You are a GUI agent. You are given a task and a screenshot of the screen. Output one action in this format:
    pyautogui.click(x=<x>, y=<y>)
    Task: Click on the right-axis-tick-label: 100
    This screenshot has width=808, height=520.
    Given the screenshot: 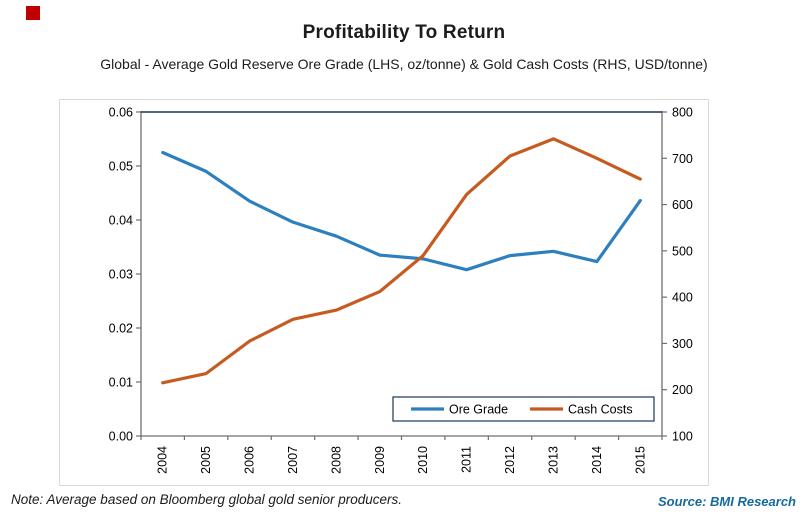 What is the action you would take?
    pyautogui.click(x=682, y=437)
    